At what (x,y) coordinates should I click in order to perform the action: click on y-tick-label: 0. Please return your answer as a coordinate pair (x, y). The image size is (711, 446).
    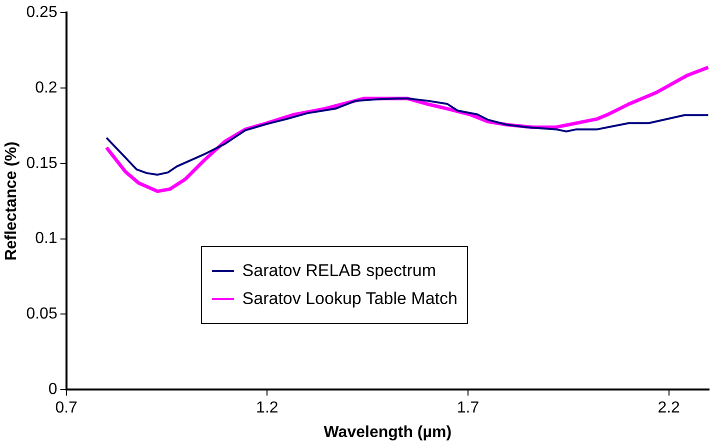
    Looking at the image, I should click on (53, 389).